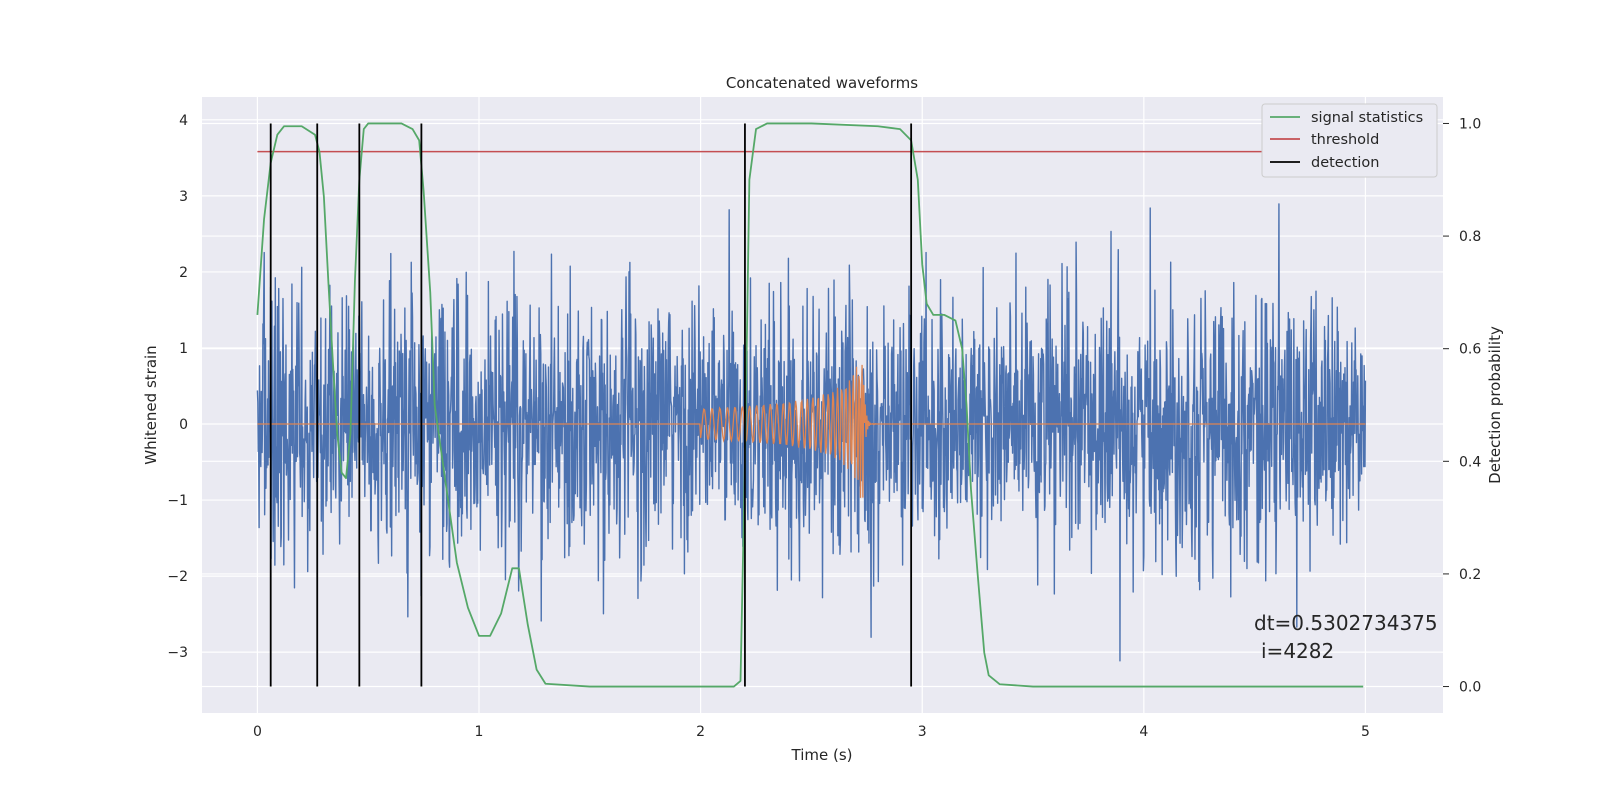  I want to click on y2-tick-label: 0.6, so click(1470, 350).